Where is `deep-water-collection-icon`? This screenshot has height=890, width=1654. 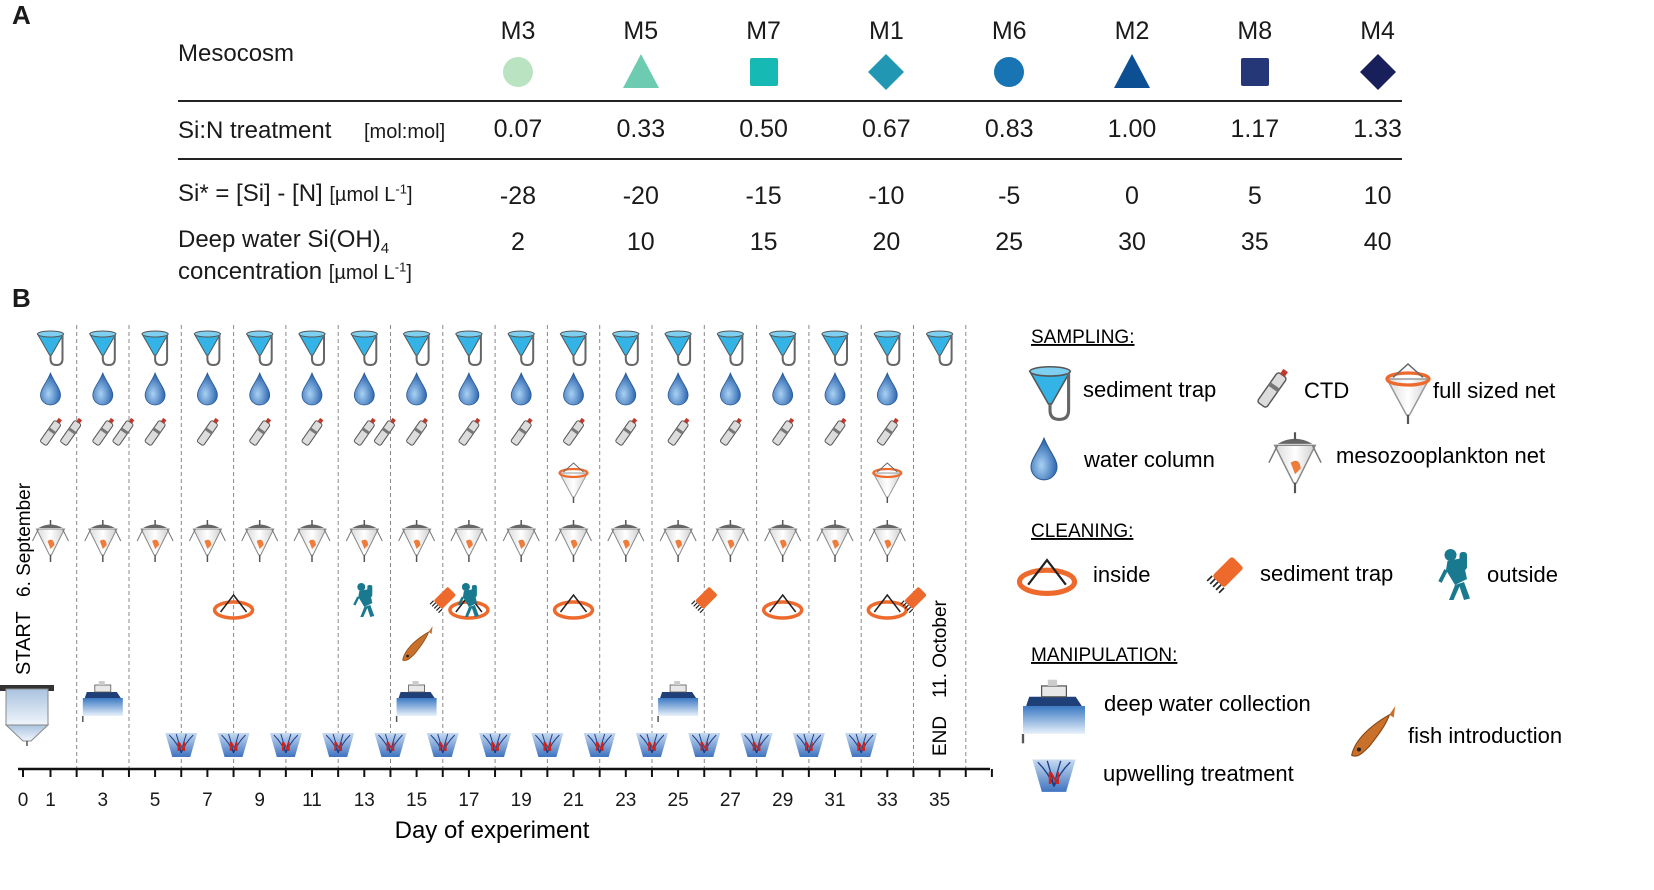 deep-water-collection-icon is located at coordinates (416, 701).